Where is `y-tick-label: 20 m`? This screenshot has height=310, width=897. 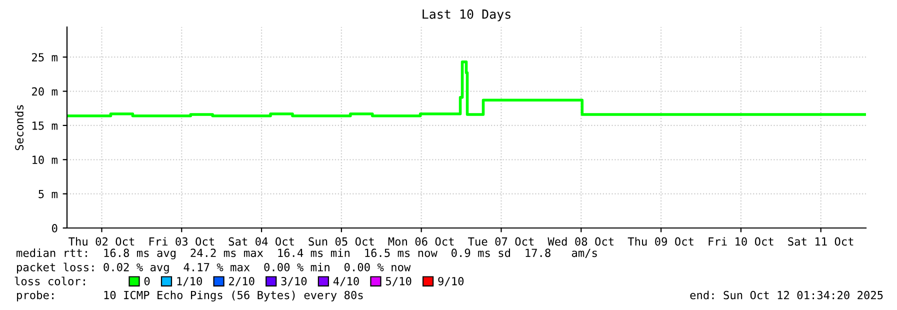
y-tick-label: 20 m is located at coordinates (45, 91).